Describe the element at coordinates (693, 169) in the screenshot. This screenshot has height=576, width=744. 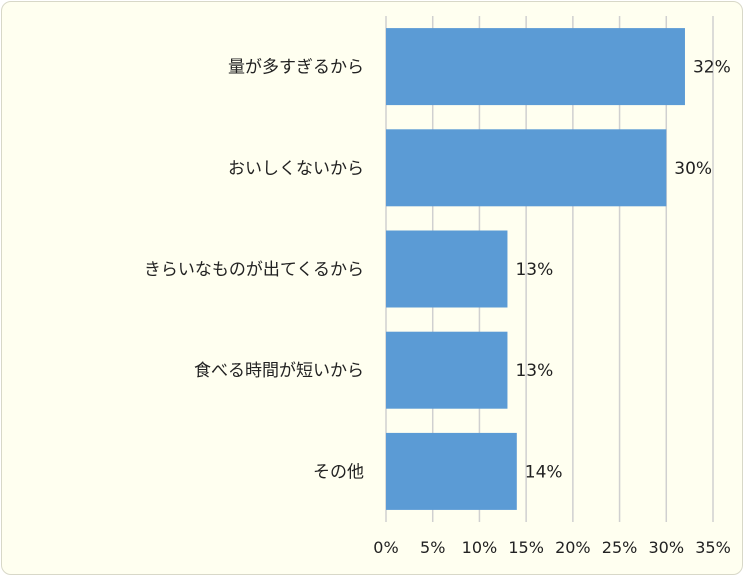
I see `data-label: 30%` at that location.